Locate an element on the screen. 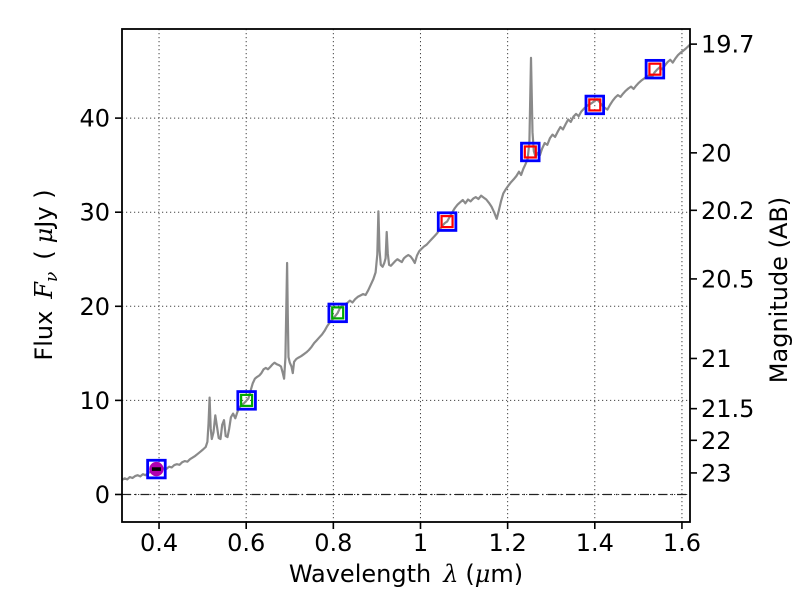 The image size is (800, 600). y-tick-label-left: 30 is located at coordinates (94, 213).